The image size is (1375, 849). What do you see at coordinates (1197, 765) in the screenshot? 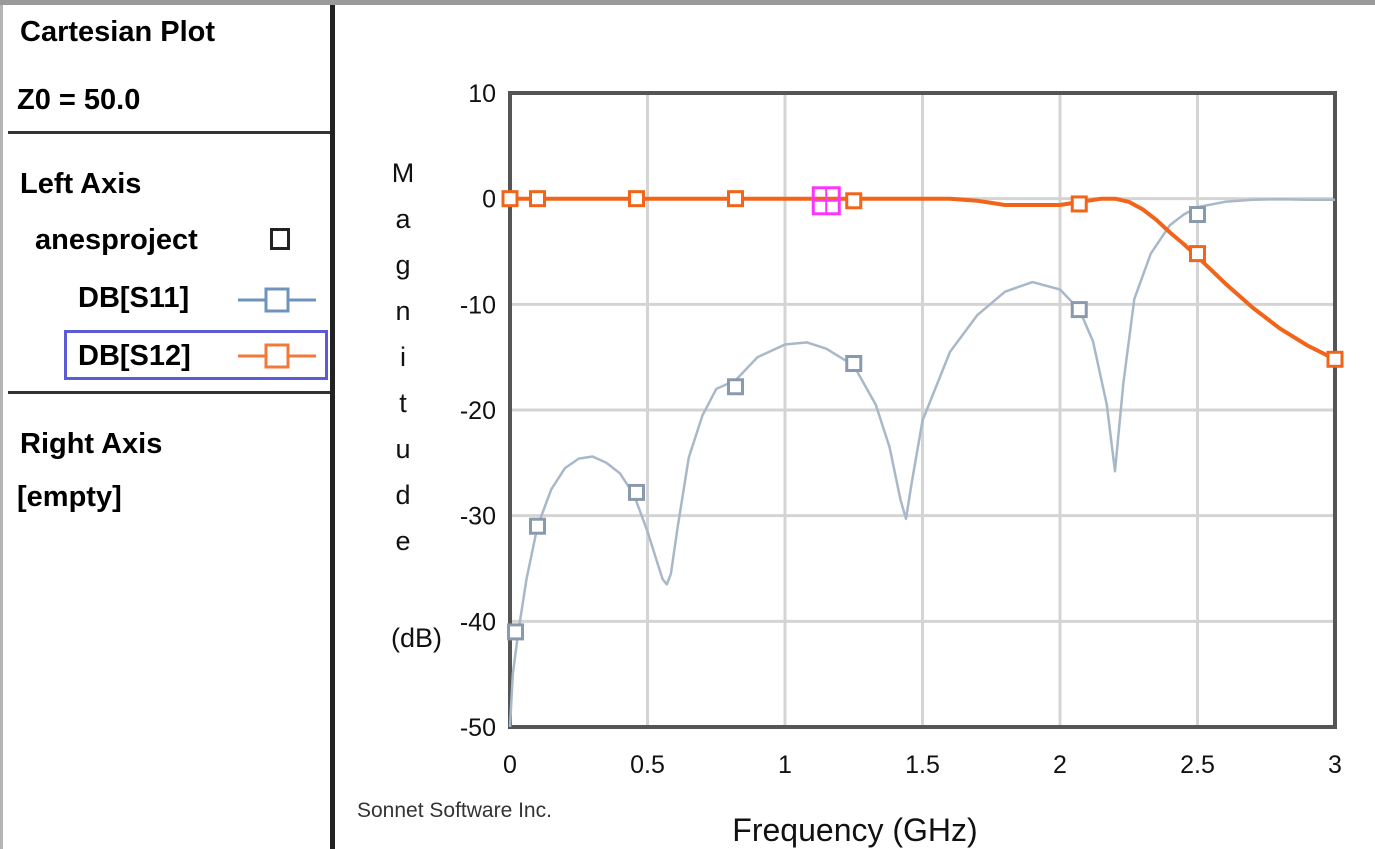
I see `x-tick-label: 2.5` at bounding box center [1197, 765].